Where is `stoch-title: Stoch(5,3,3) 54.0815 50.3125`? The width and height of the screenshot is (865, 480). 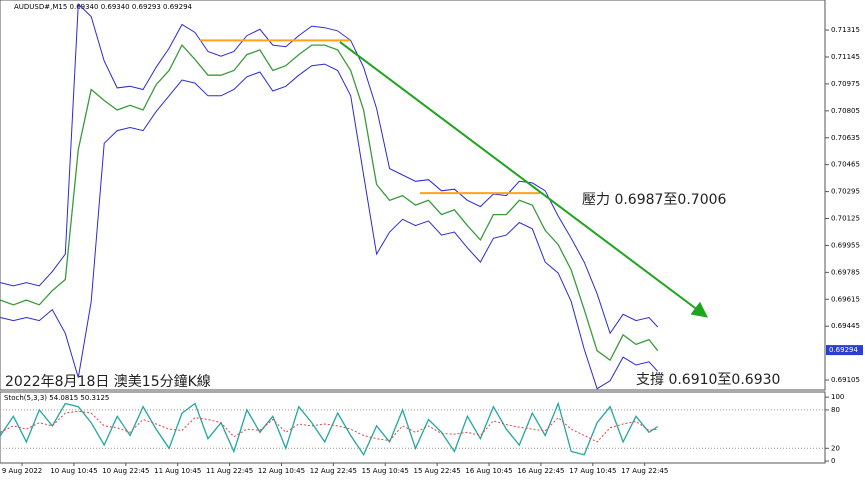 stoch-title: Stoch(5,3,3) 54.0815 50.3125 is located at coordinates (56, 398).